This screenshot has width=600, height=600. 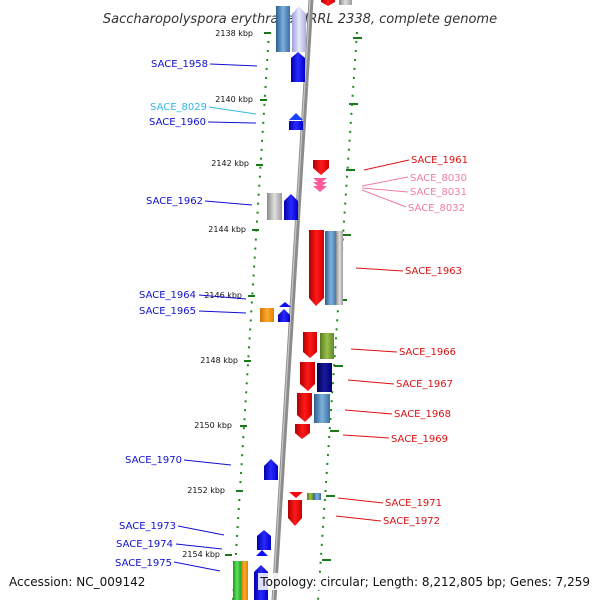 What do you see at coordinates (286, 100) in the screenshot?
I see `tick: 2140 kbp` at bounding box center [286, 100].